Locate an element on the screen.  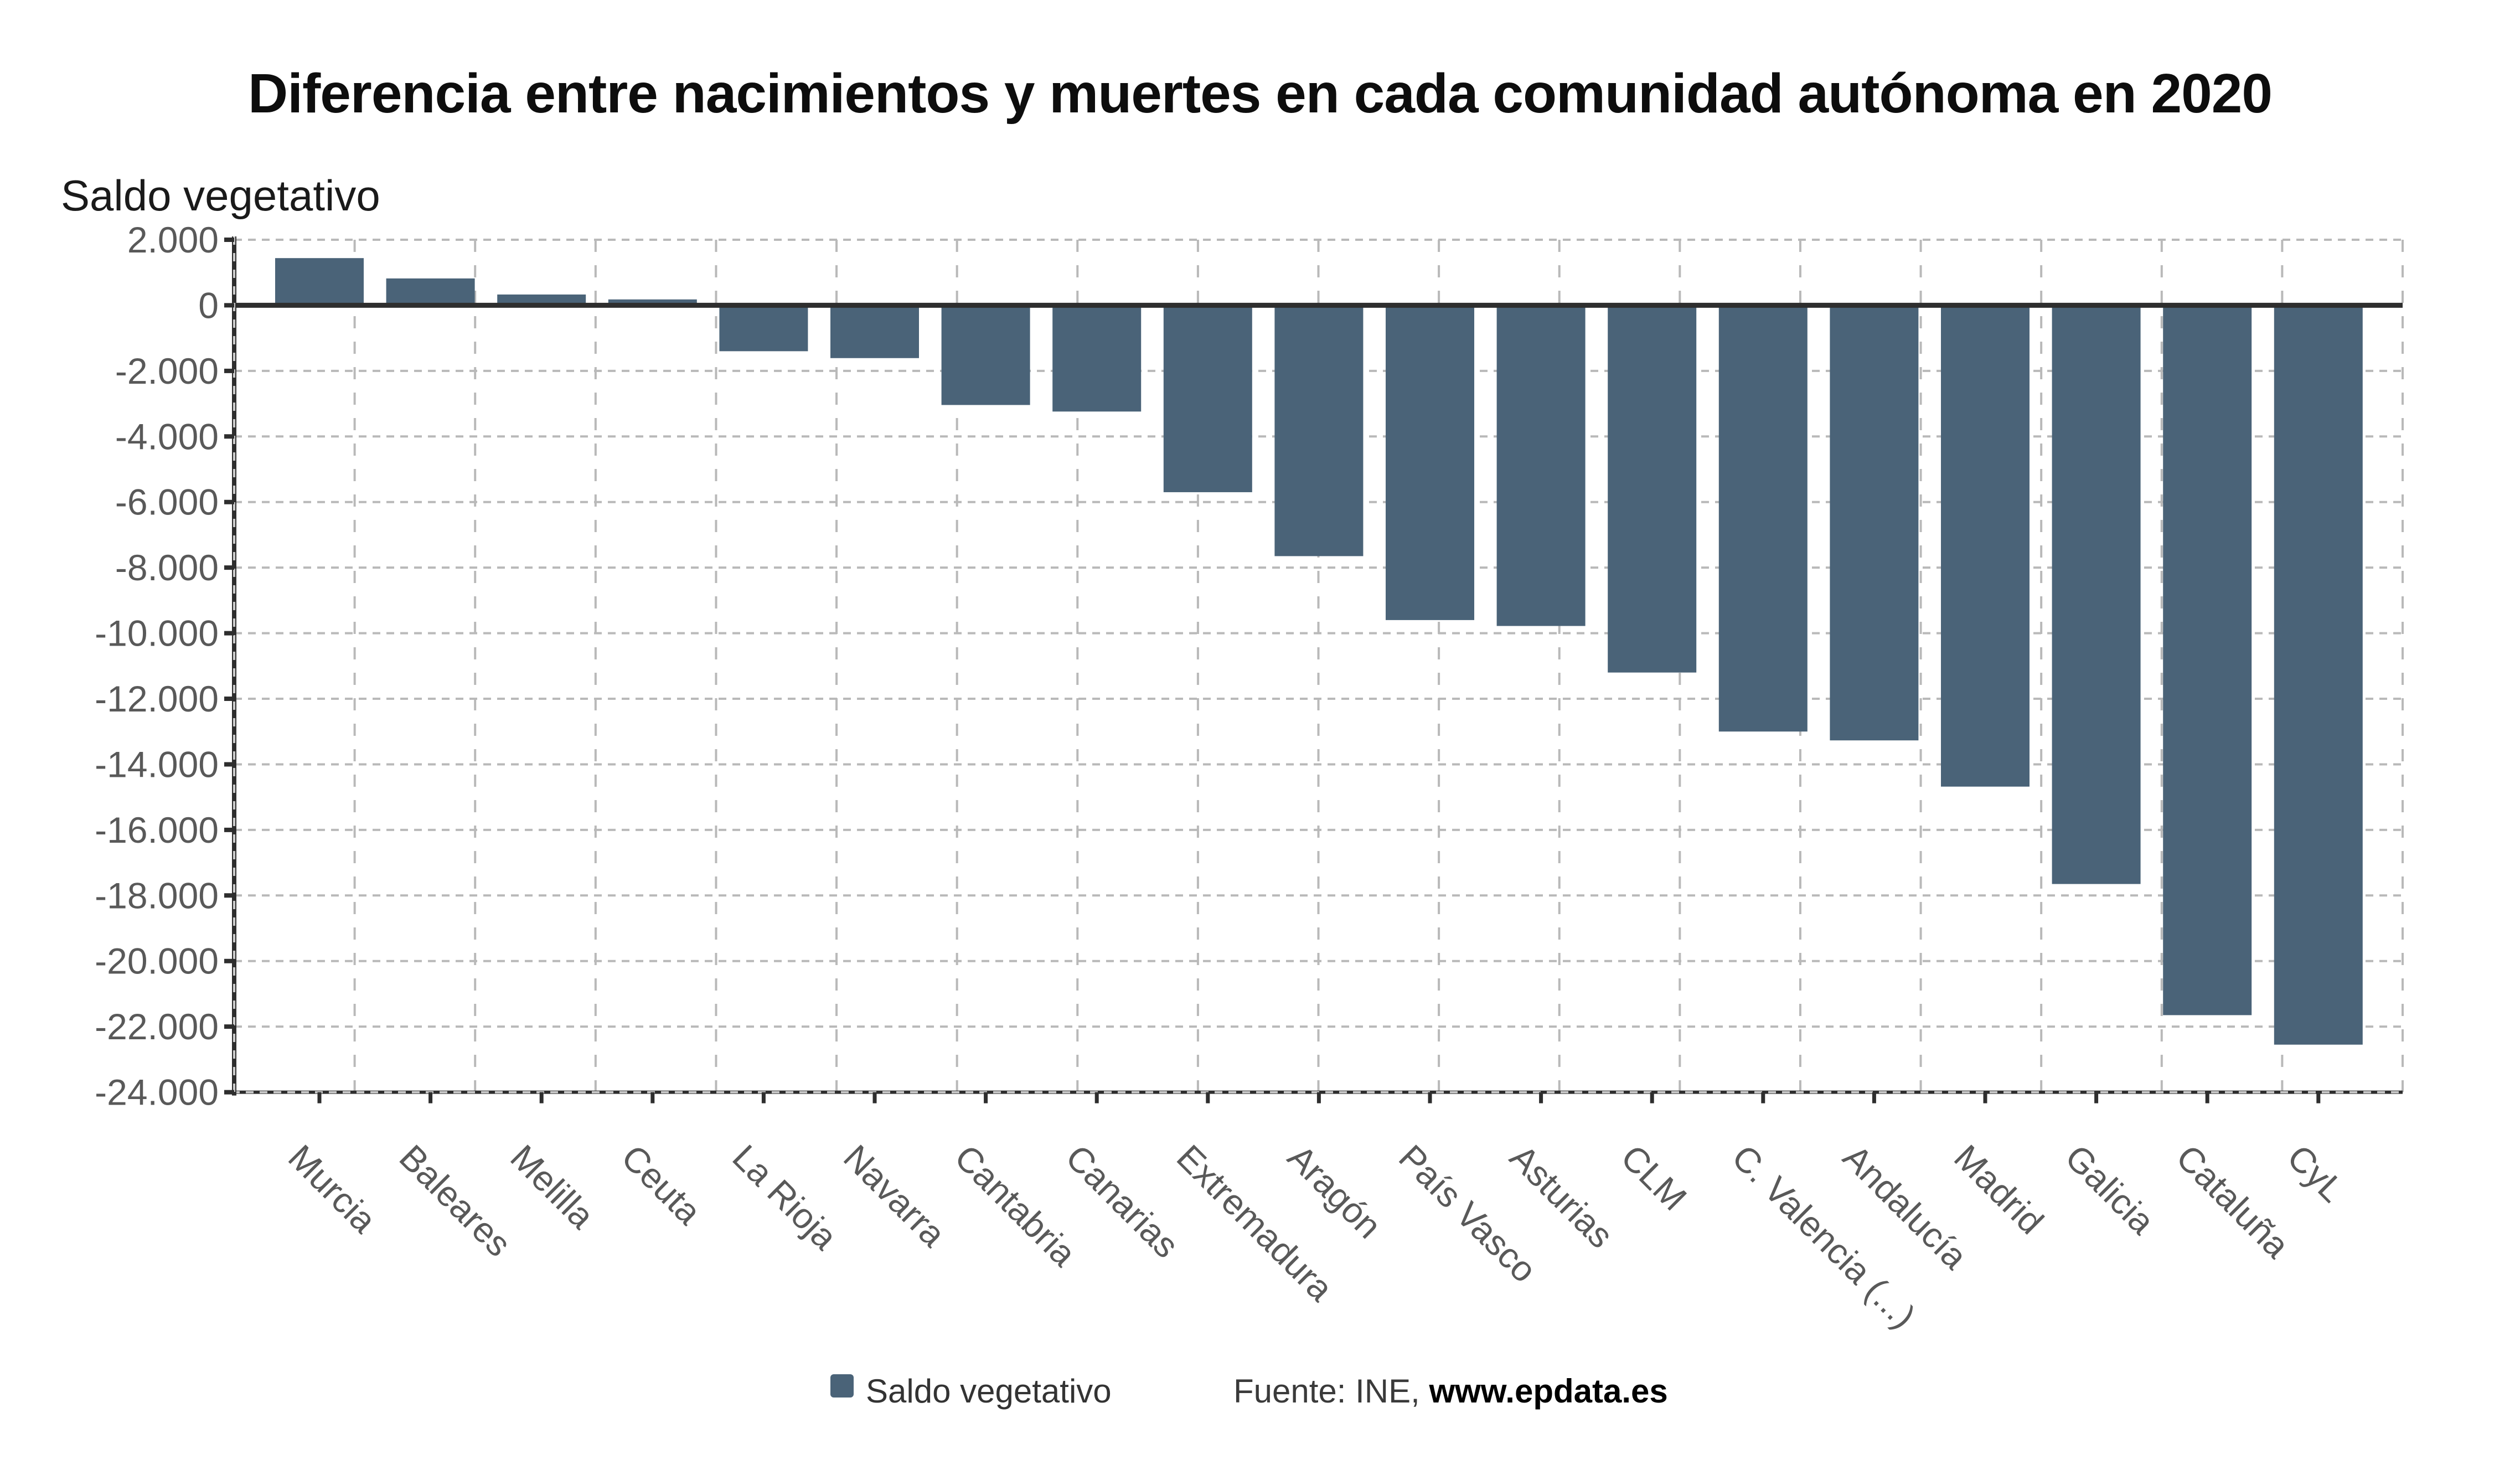
x-tick-label-ceuta: Ceuta is located at coordinates (661, 1185).